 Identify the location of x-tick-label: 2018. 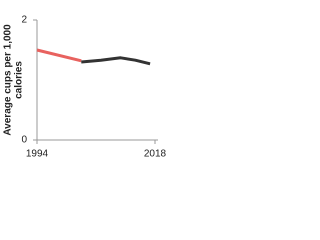
(155, 154).